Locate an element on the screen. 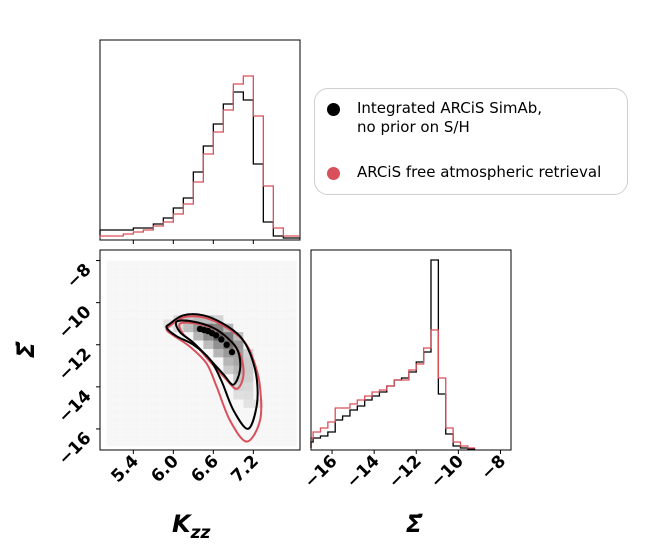  x-tick-label-kzz: 6.6 is located at coordinates (204, 468).